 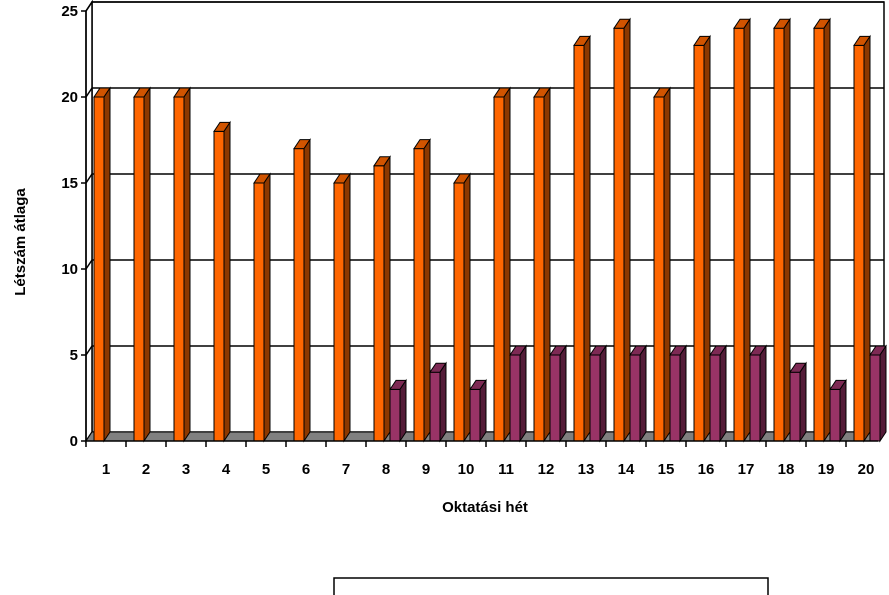 I want to click on bar-fo-9-front, so click(x=419, y=295).